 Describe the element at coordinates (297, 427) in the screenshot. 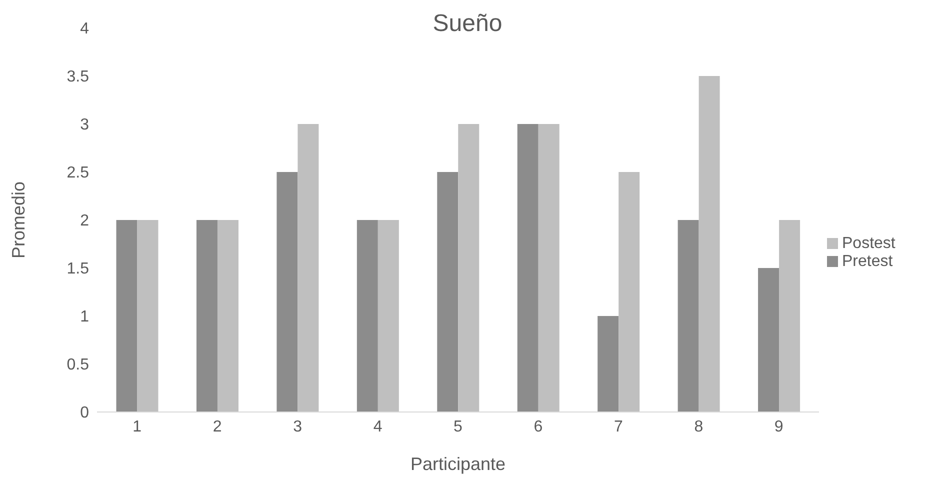

I see `x-tick-label: 3` at that location.